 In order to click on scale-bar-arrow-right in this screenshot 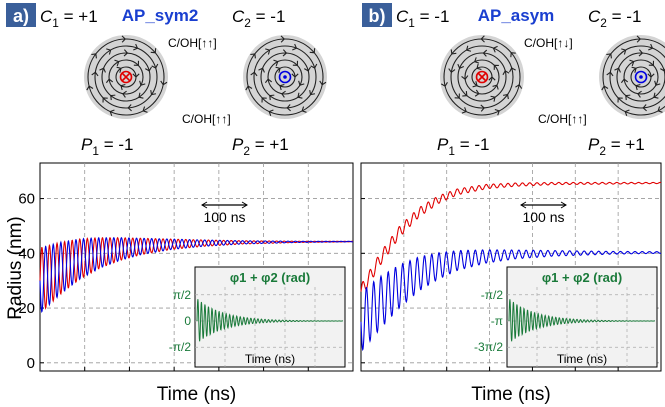, I will do `click(244, 205)`.